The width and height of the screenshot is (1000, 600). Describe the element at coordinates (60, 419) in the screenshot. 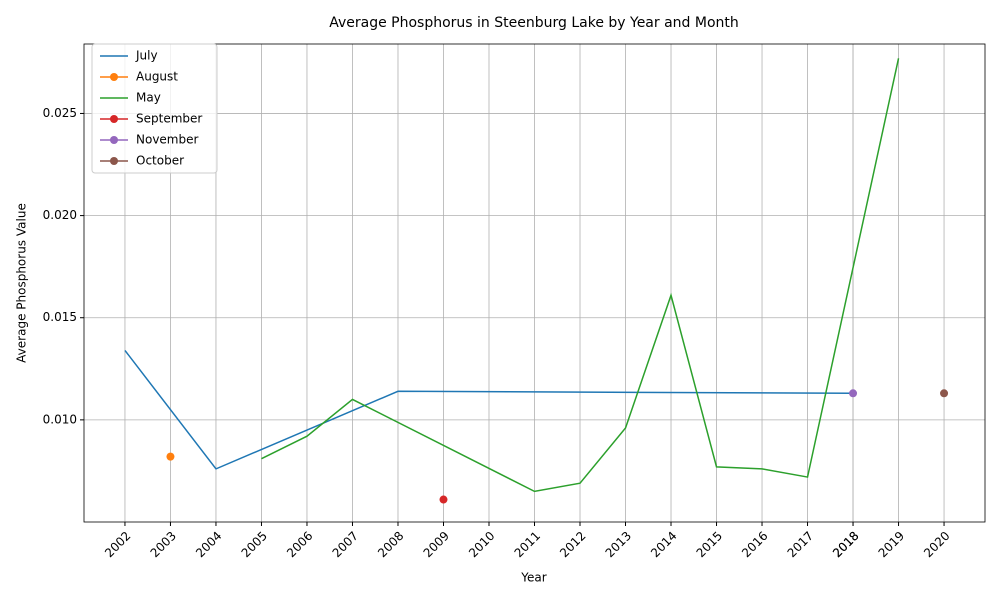

I see `y-tick-label: 0.010` at that location.